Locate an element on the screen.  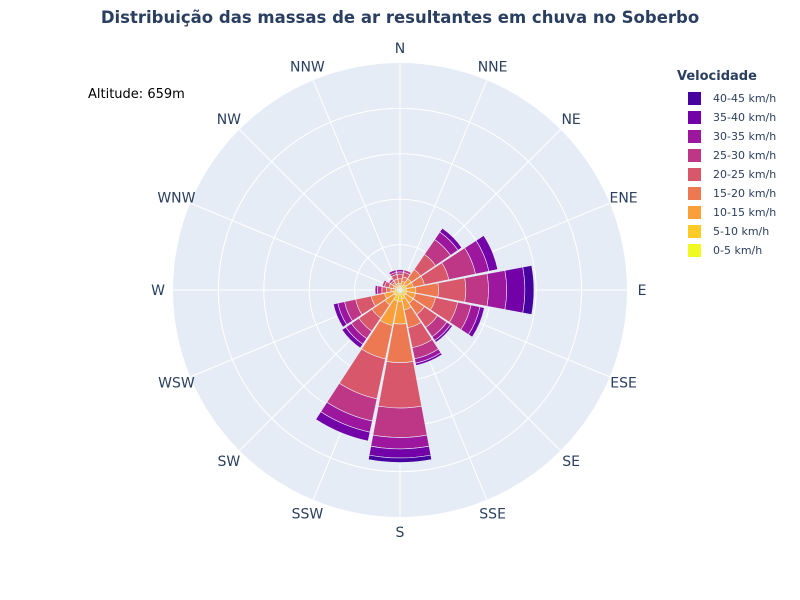
direction-label-SSE: SSE is located at coordinates (492, 515).